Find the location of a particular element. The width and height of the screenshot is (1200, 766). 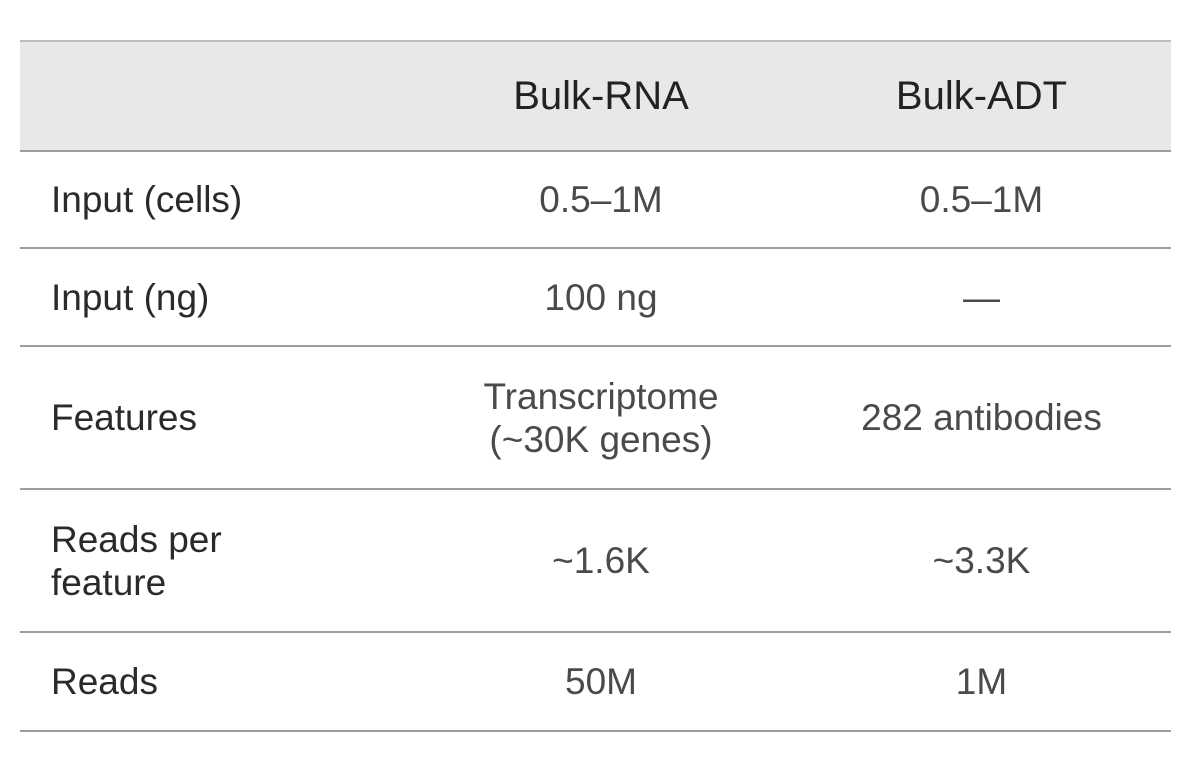

header-row: Bulk-RNA Bulk-ADT is located at coordinates (595, 96).